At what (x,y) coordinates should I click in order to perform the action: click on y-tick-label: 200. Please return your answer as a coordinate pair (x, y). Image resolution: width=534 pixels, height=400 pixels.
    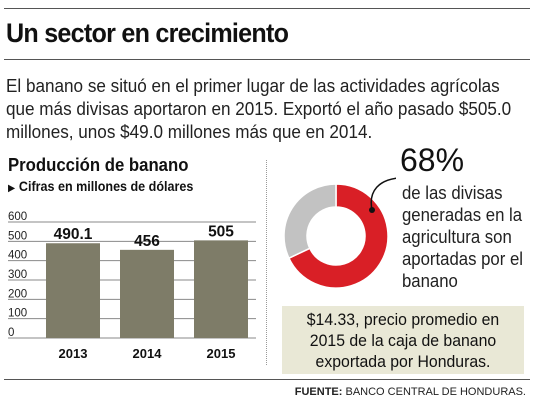
    Looking at the image, I should click on (17, 294).